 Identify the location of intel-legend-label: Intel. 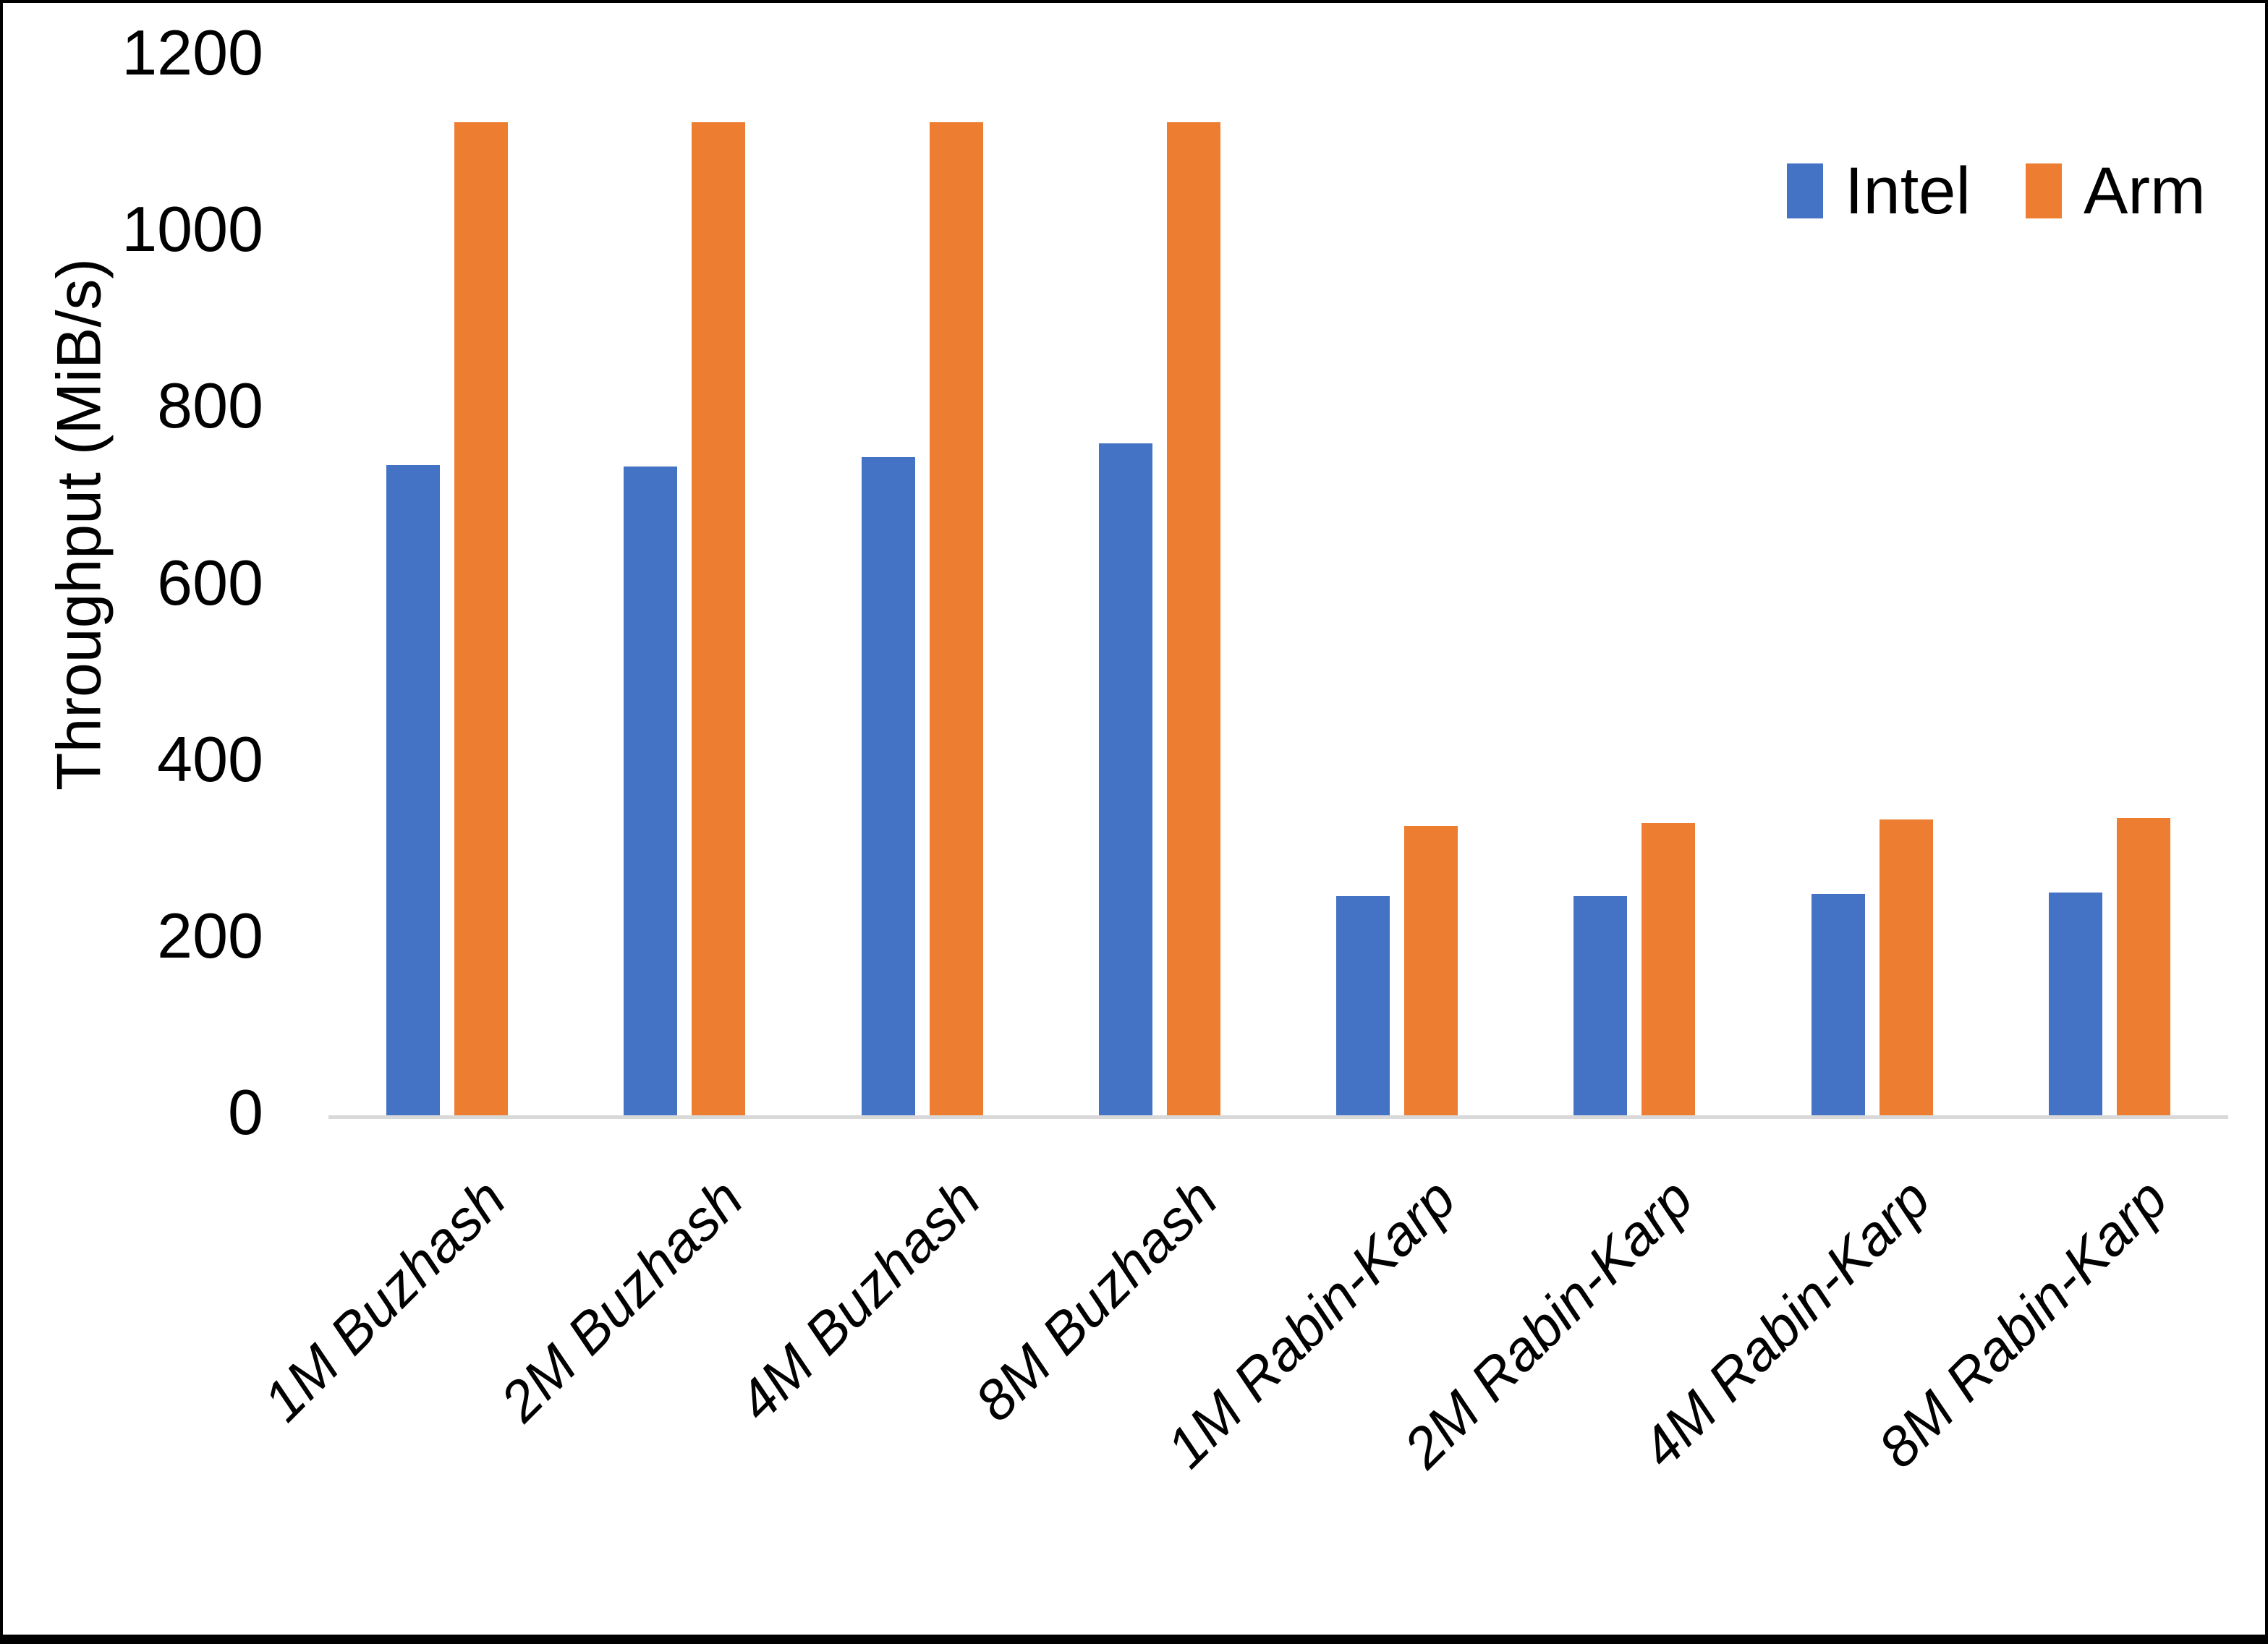
(1908, 191).